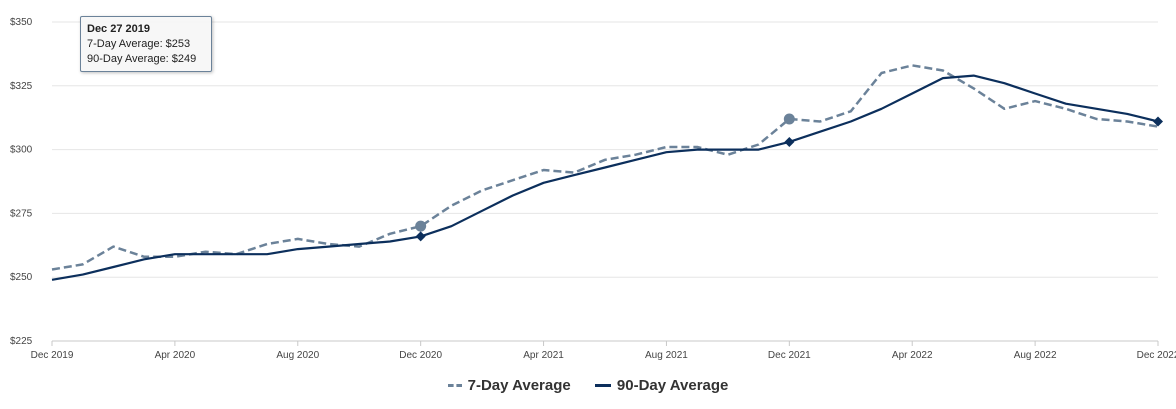  Describe the element at coordinates (1035, 355) in the screenshot. I see `x-tick-label: Aug 2022` at that location.